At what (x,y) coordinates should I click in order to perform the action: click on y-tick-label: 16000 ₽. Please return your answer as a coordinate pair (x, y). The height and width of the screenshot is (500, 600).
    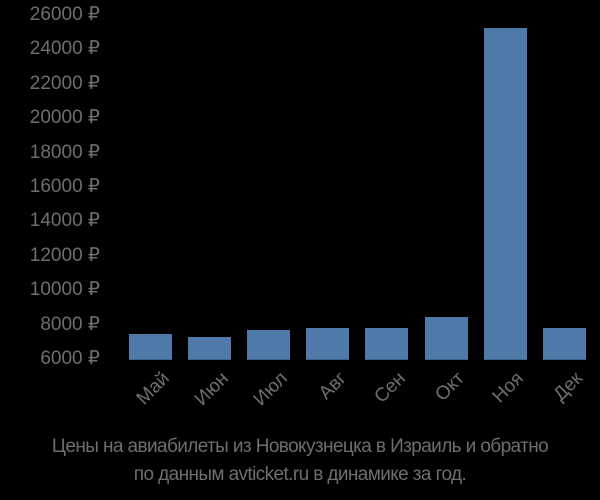
    Looking at the image, I should click on (64, 186).